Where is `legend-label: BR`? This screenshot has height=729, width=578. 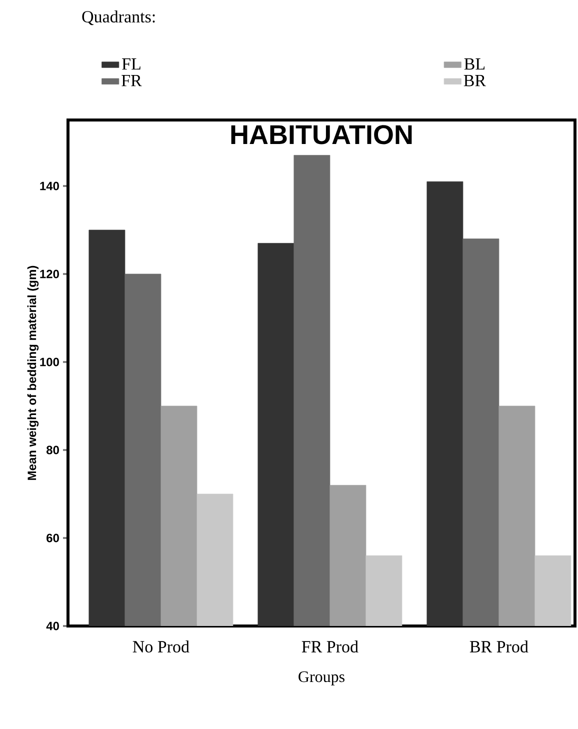
legend-label: BR is located at coordinates (475, 80).